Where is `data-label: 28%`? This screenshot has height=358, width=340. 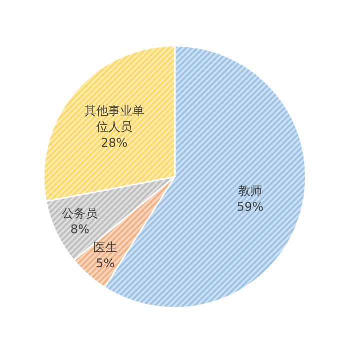
data-label: 28% is located at coordinates (114, 143).